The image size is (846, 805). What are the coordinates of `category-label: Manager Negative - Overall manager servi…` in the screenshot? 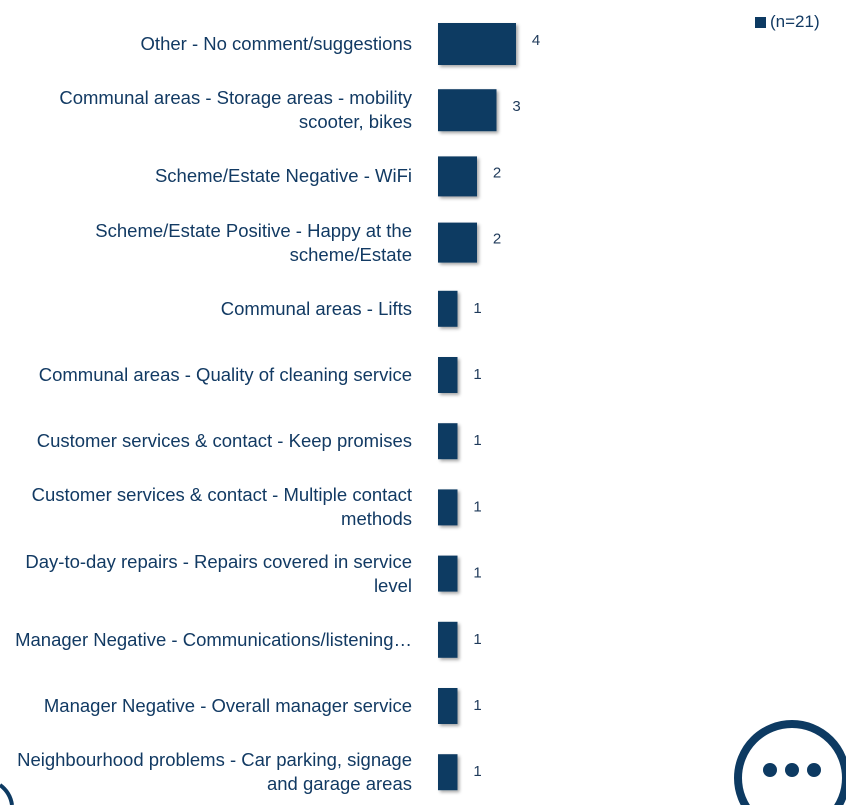 It's located at (206, 706).